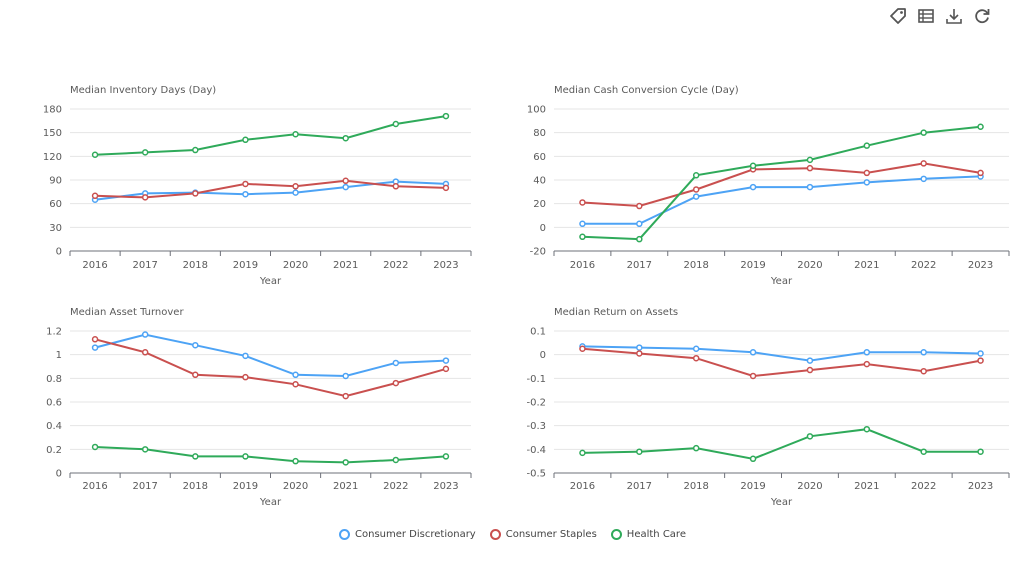  Describe the element at coordinates (543, 534) in the screenshot. I see `legend-item-consumer-staples: Consumer Staples` at that location.